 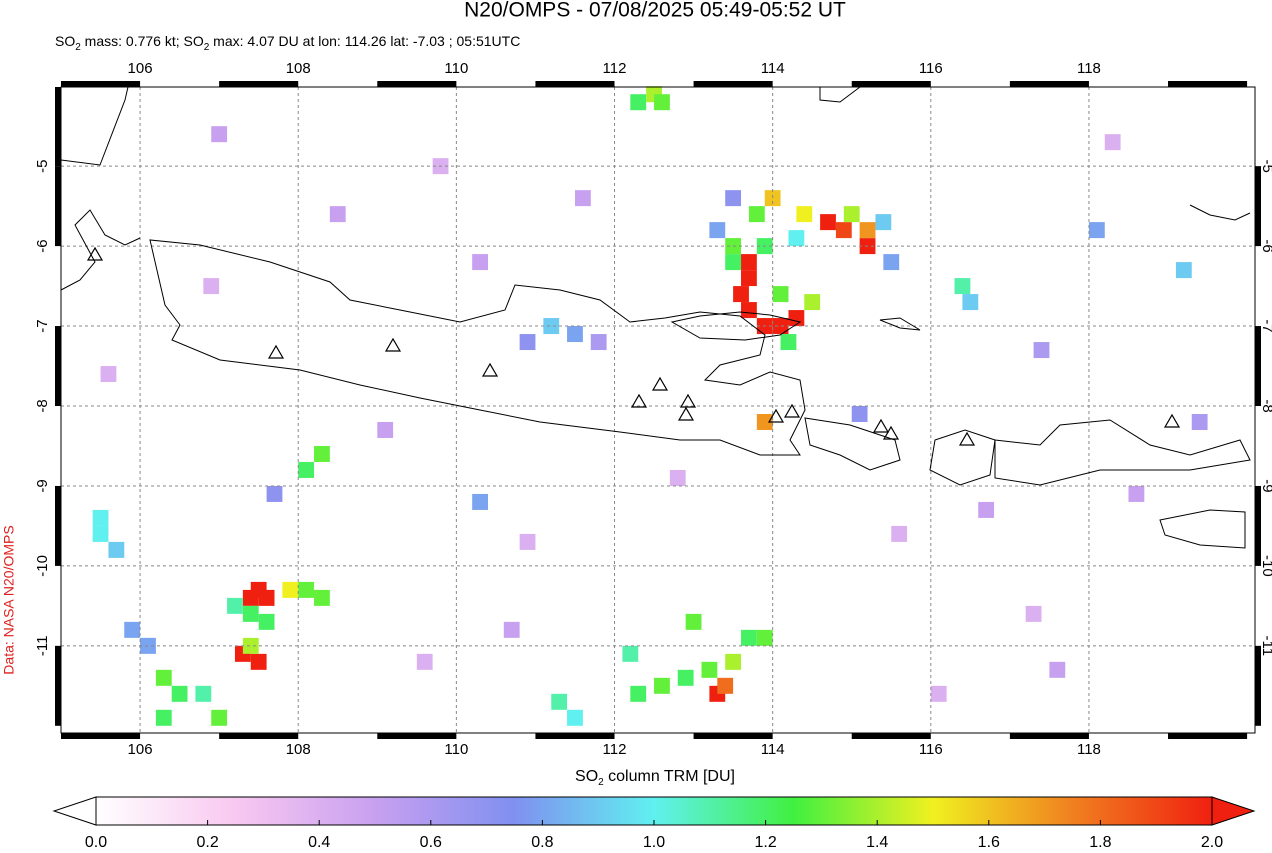 I want to click on colorbar-tick-label: 0.4, so click(x=319, y=842).